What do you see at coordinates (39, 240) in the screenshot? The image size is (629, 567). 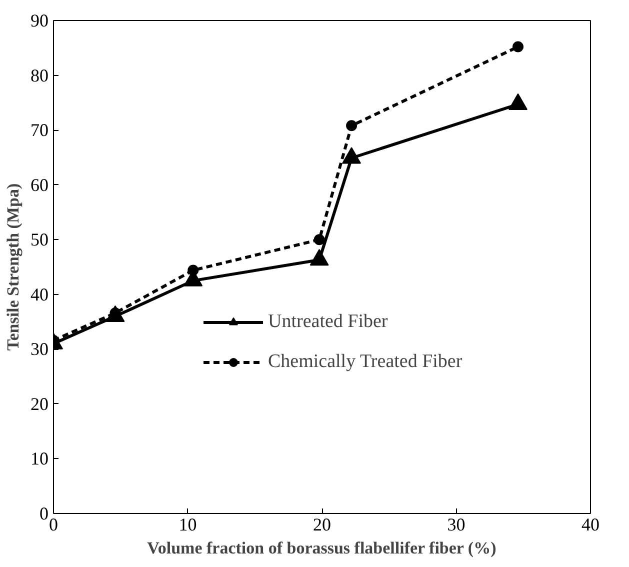 I see `y-tick-label: 50` at bounding box center [39, 240].